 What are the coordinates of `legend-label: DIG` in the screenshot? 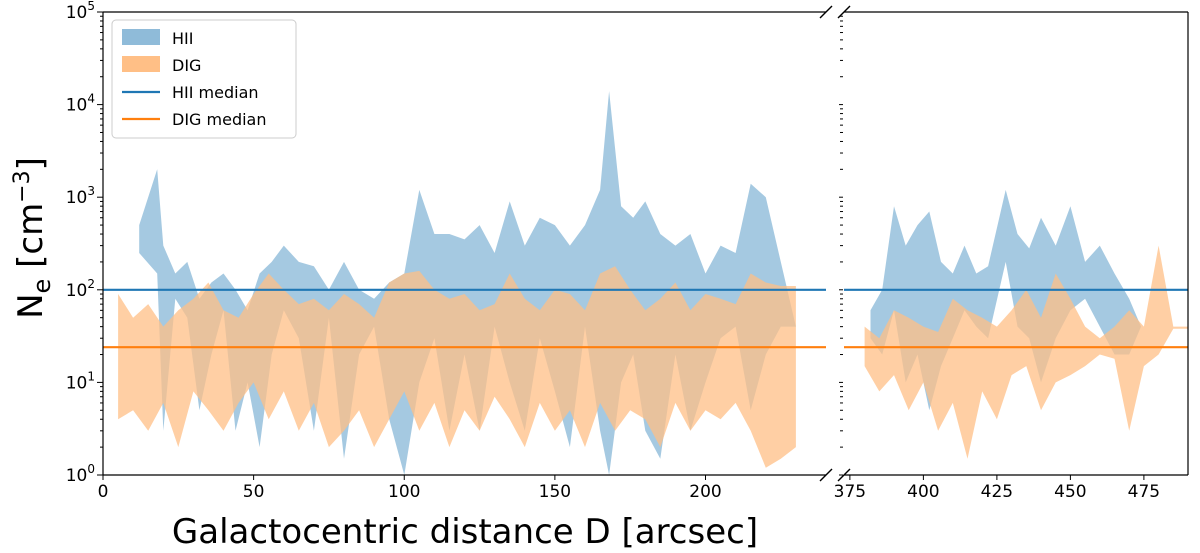 It's located at (186, 65).